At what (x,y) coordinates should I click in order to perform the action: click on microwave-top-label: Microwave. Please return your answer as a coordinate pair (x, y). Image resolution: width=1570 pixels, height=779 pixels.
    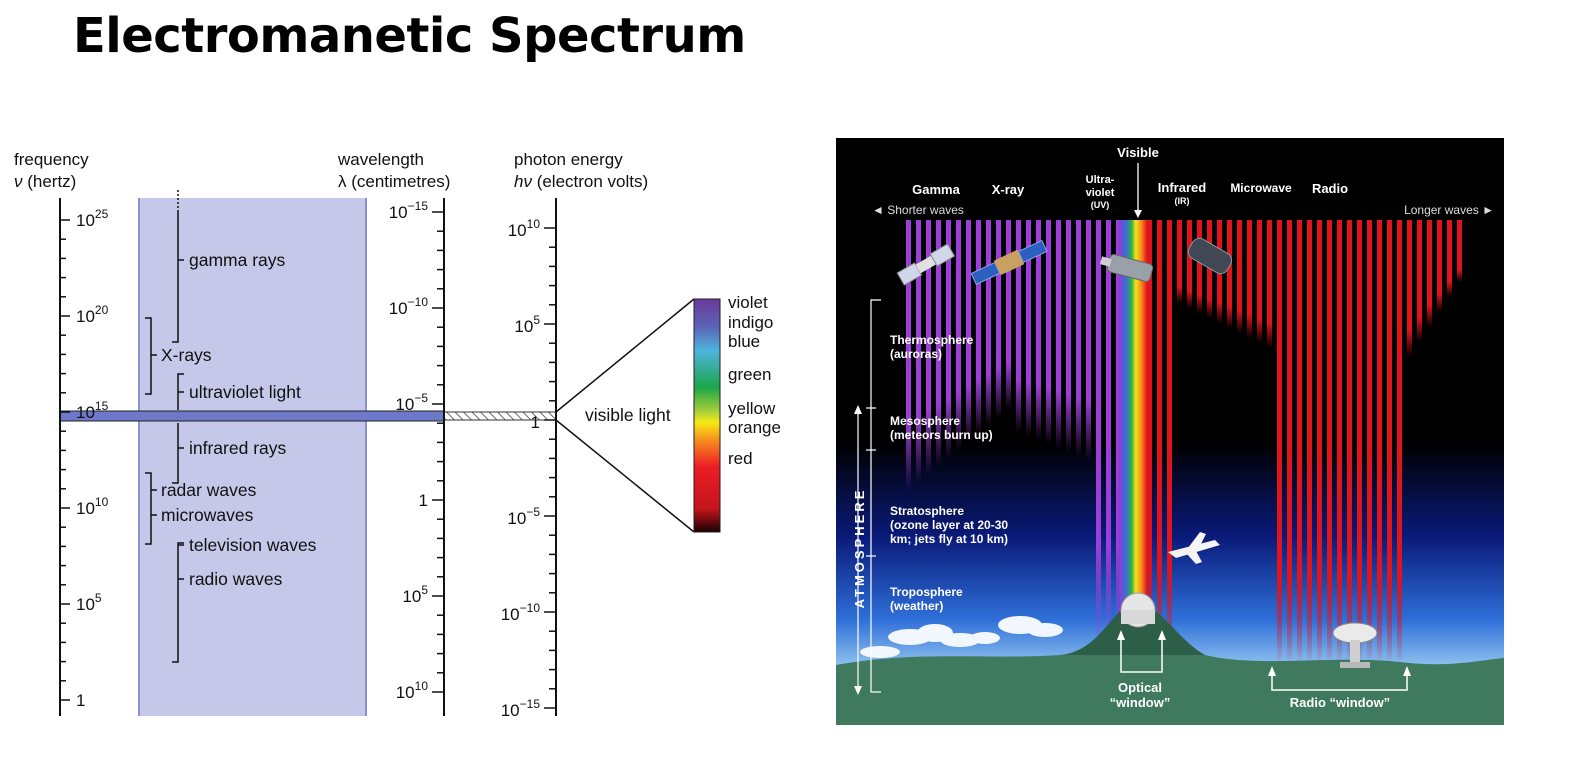
    Looking at the image, I should click on (1261, 188).